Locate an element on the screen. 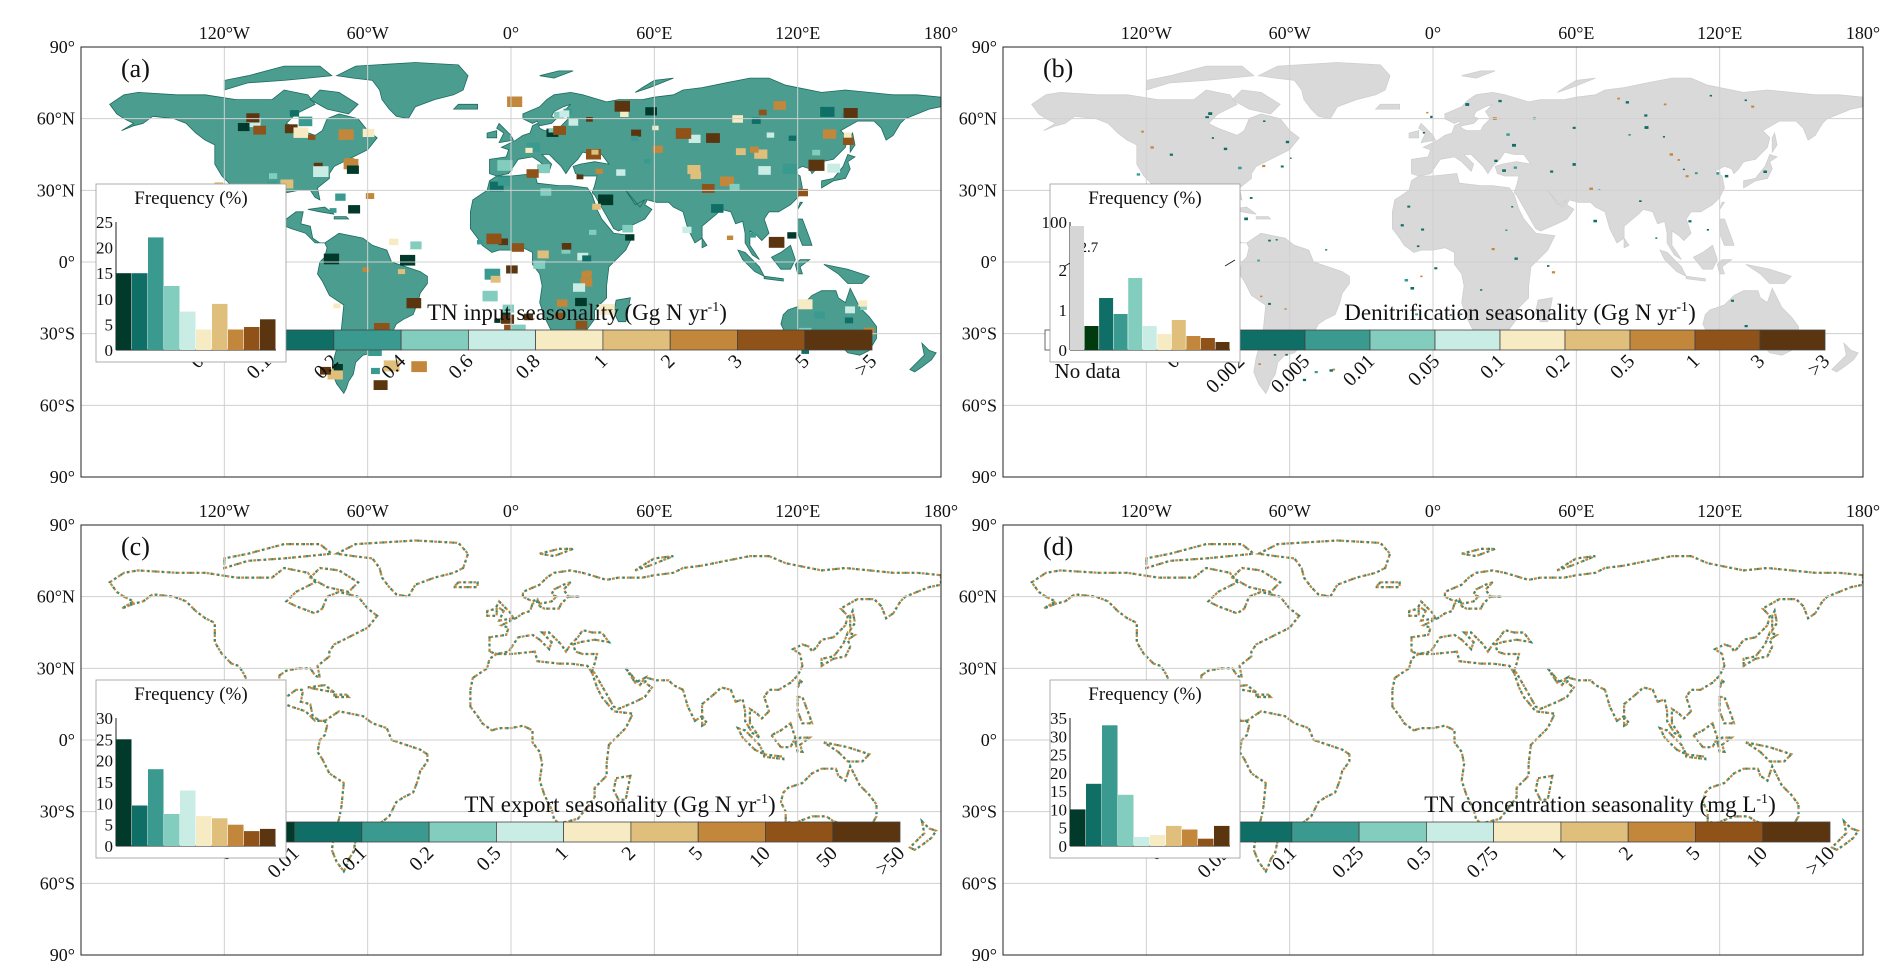  colorbar-tick-label: 1 is located at coordinates (561, 853).